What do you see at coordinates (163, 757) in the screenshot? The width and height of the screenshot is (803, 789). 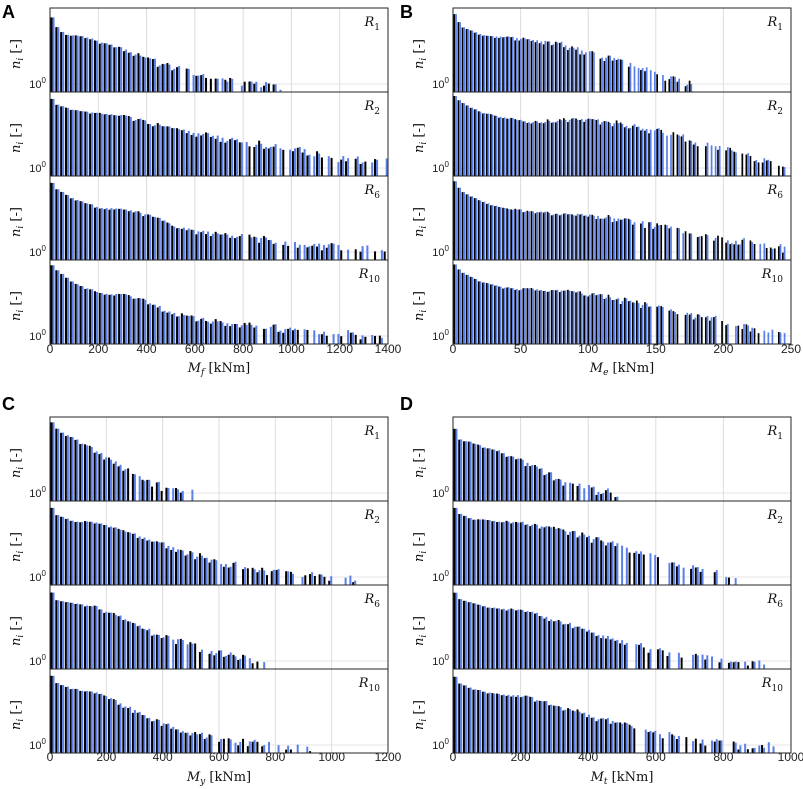 I see `x-tick-label: 400` at bounding box center [163, 757].